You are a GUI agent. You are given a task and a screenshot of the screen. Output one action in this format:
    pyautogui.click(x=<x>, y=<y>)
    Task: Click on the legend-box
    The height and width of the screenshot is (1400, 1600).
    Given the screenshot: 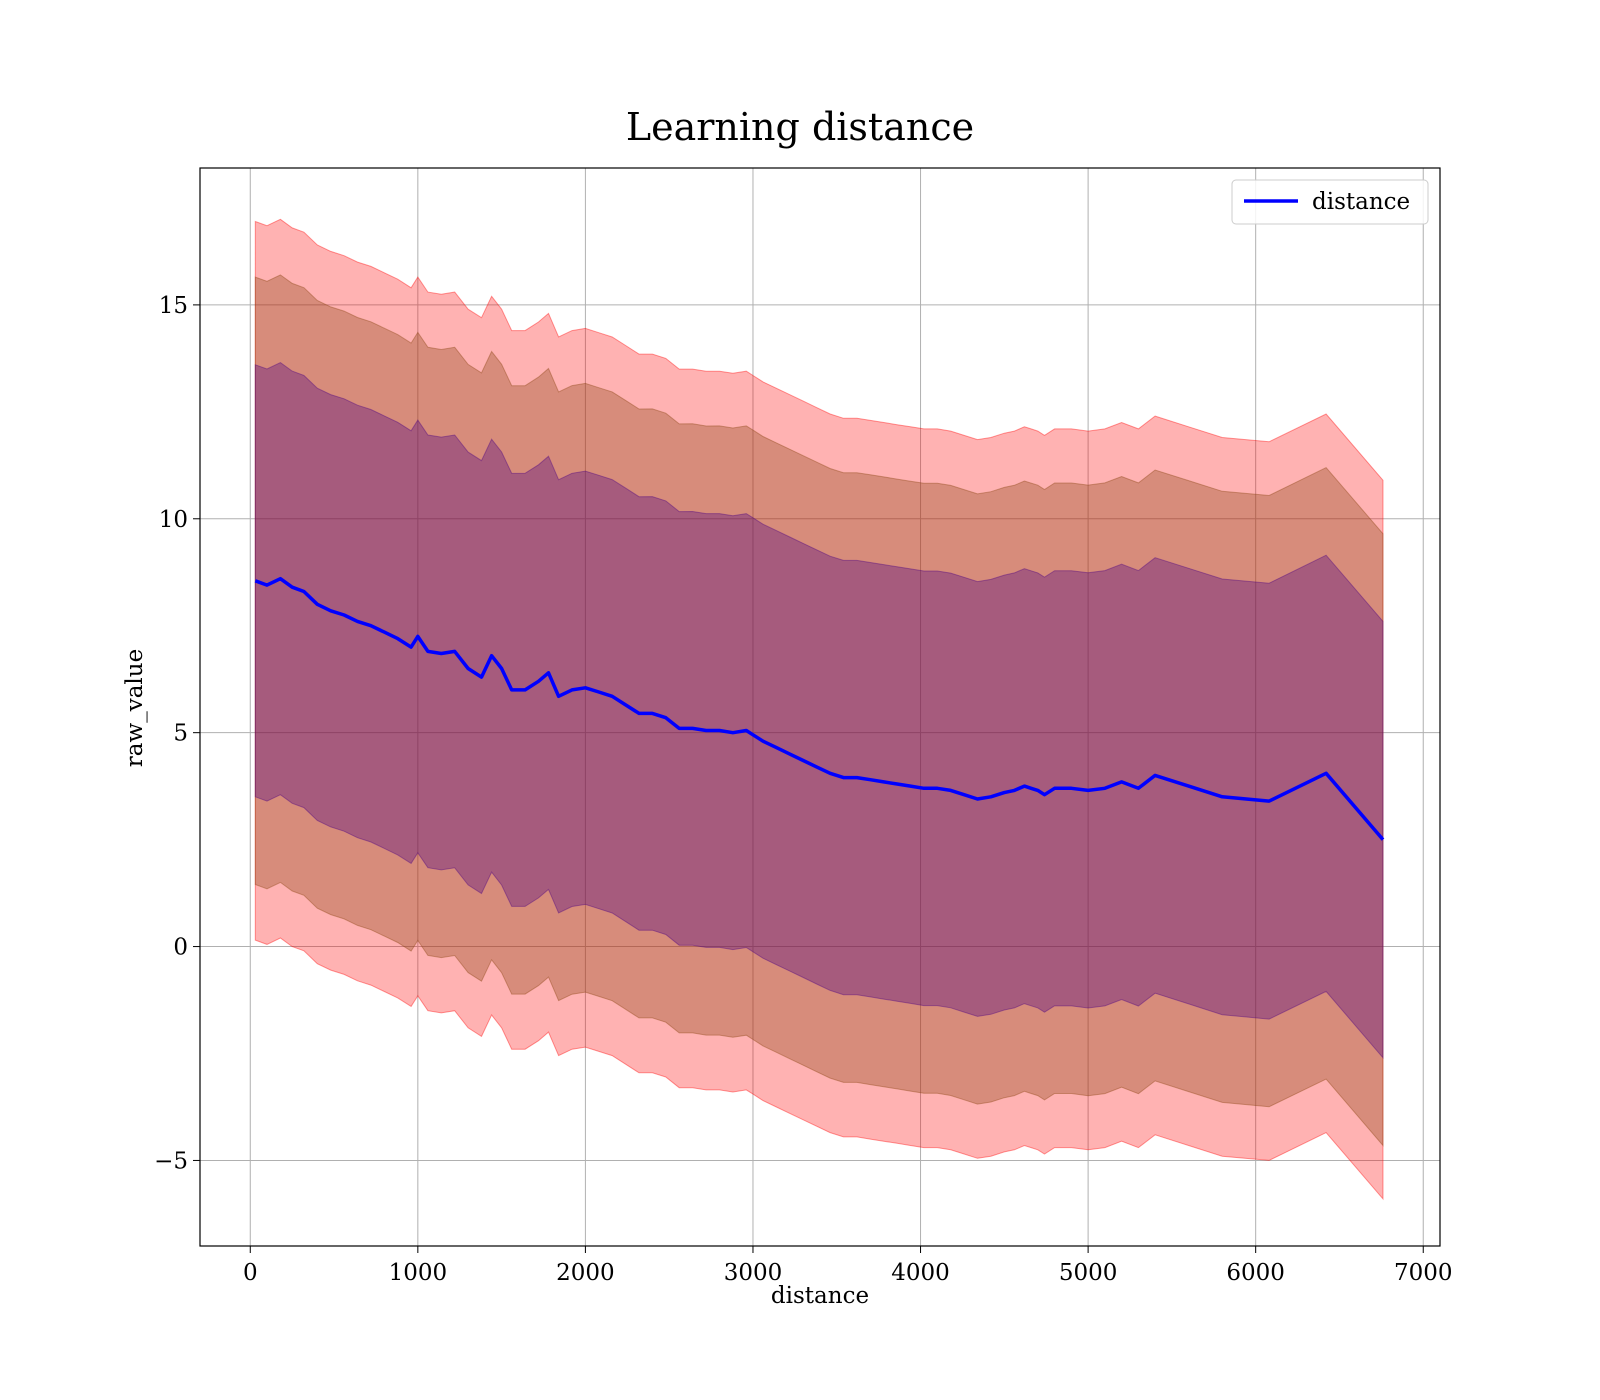 What is the action you would take?
    pyautogui.click(x=1330, y=202)
    